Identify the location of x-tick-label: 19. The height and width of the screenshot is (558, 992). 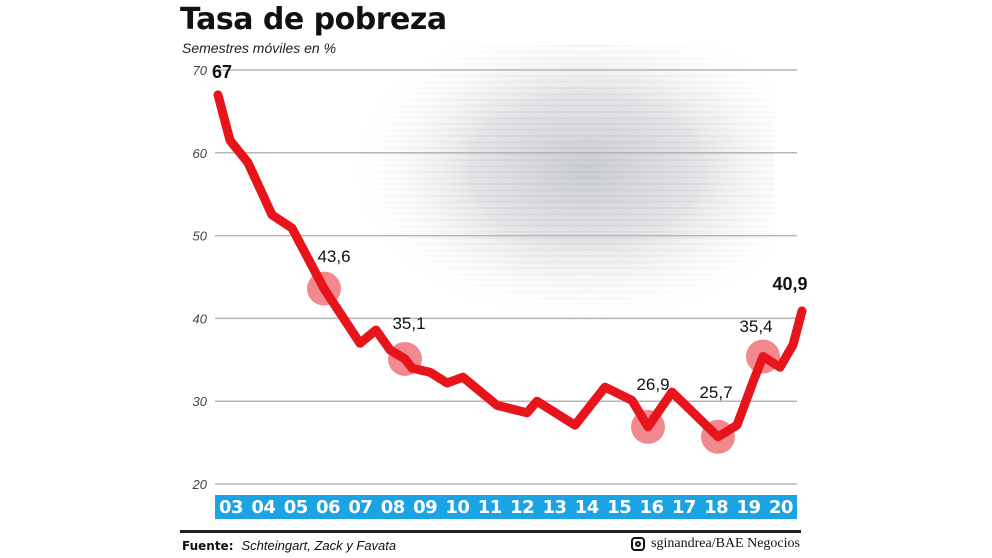
(749, 507).